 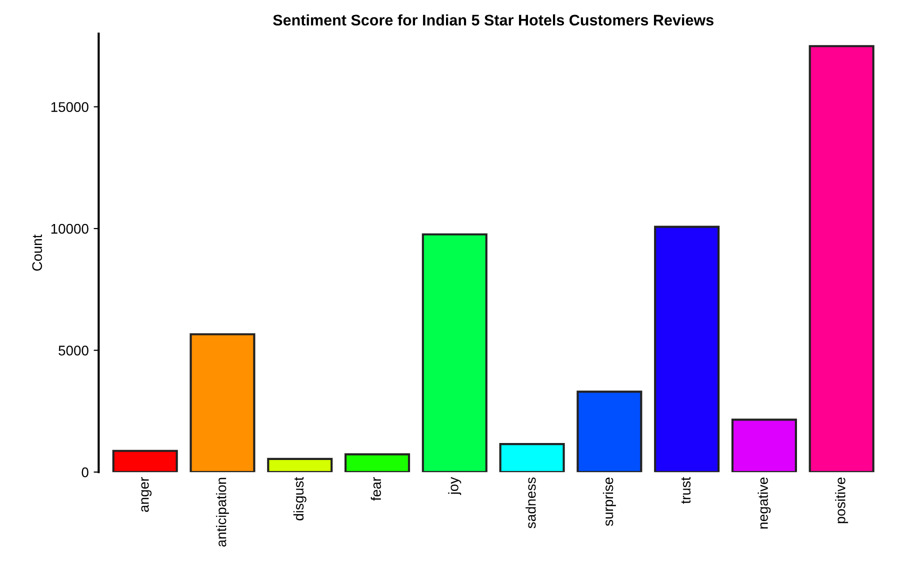 What do you see at coordinates (299, 498) in the screenshot?
I see `x-tick-label: disgust` at bounding box center [299, 498].